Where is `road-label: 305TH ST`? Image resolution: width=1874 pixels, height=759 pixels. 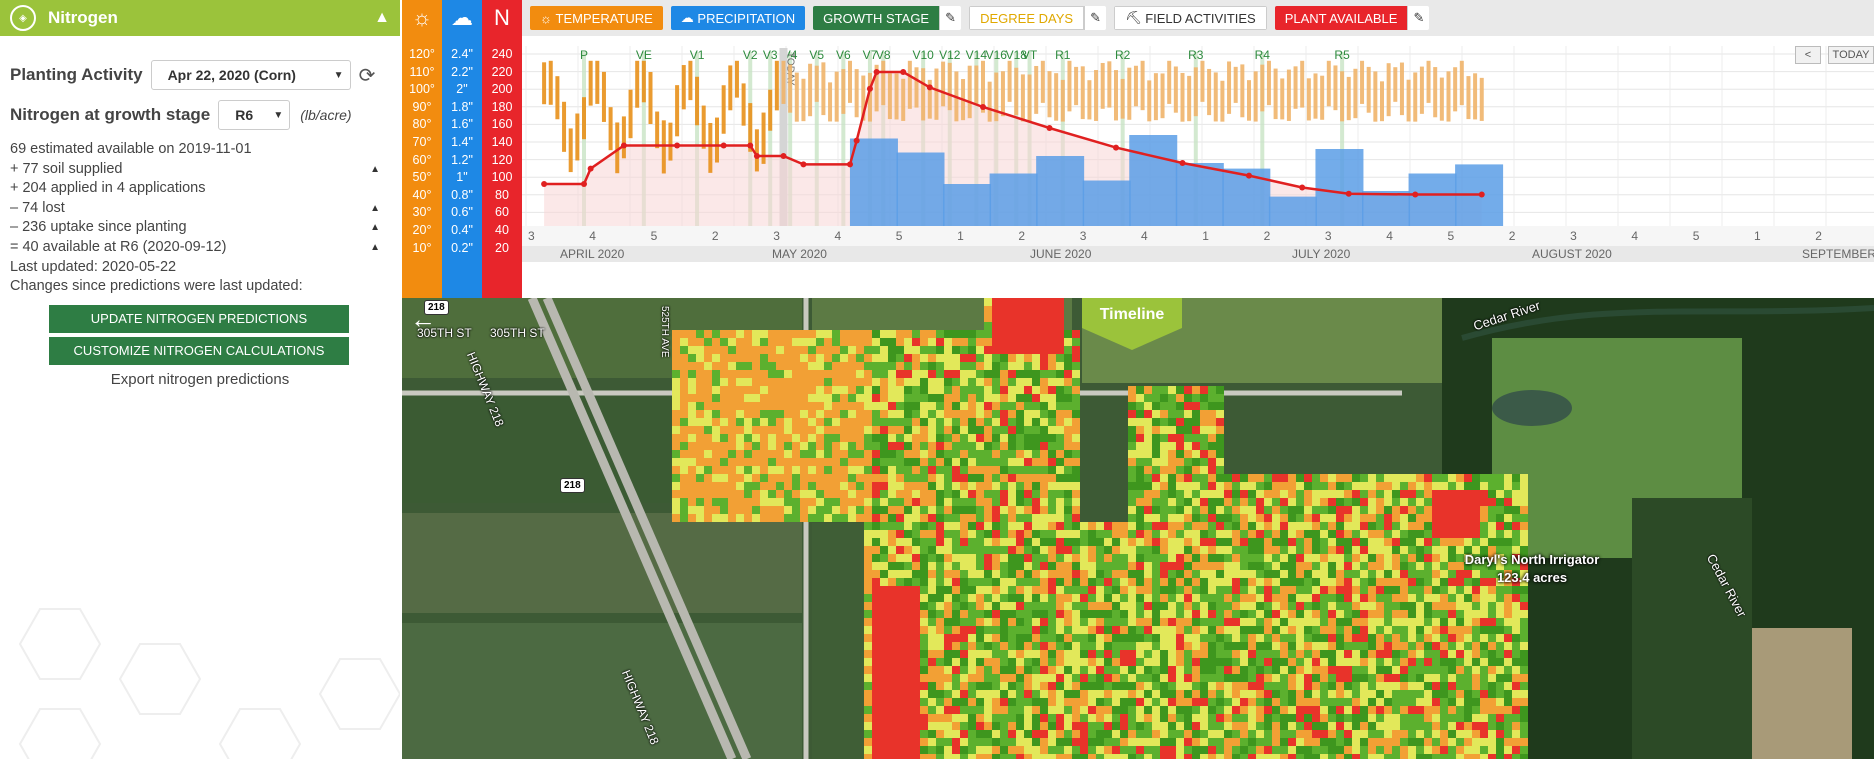 road-label: 305TH ST is located at coordinates (444, 333).